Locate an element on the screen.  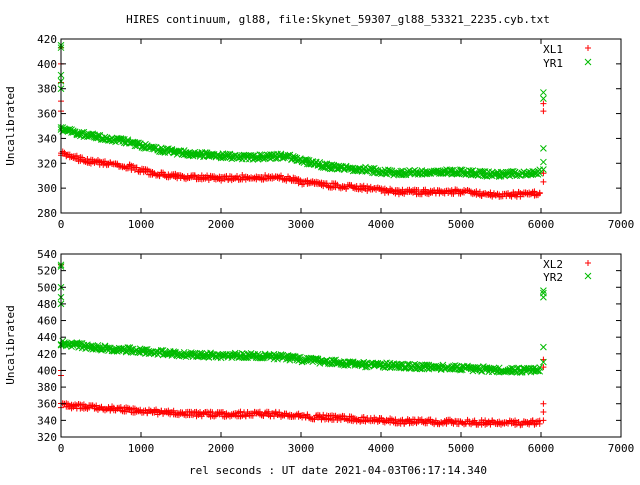
bottom-x-tick-label: 5000 is located at coordinates (461, 448).